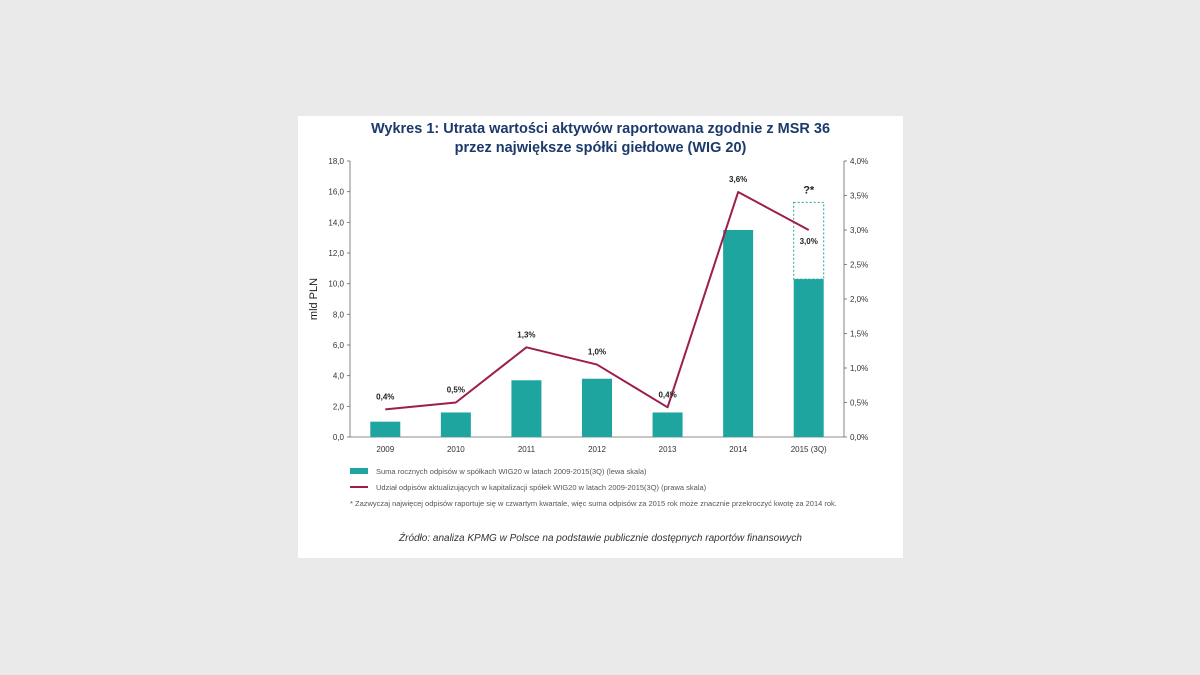 The width and height of the screenshot is (1200, 675). I want to click on line-data-label: 3,0%, so click(809, 241).